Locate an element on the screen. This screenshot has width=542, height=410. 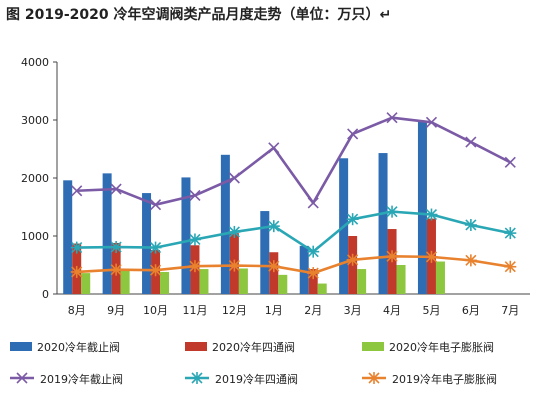
x-tick-label: 4月 is located at coordinates (392, 310).